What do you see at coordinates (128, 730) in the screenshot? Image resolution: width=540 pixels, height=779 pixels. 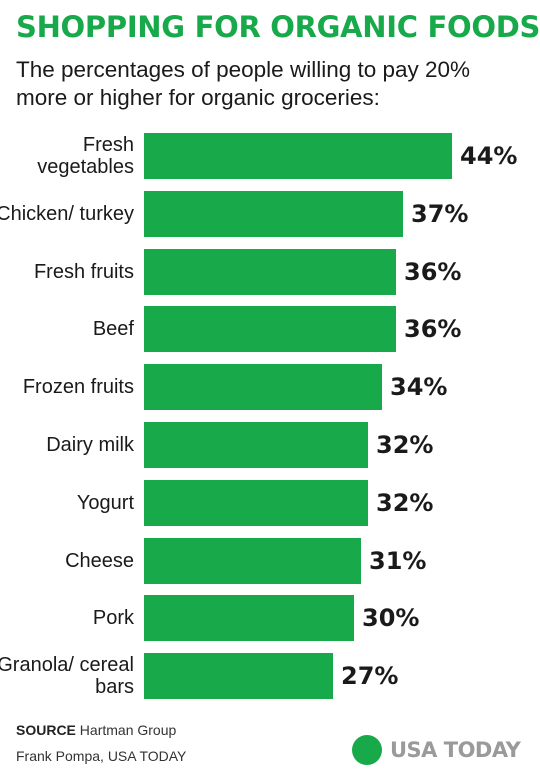 I see `source-text: Hartman Group` at bounding box center [128, 730].